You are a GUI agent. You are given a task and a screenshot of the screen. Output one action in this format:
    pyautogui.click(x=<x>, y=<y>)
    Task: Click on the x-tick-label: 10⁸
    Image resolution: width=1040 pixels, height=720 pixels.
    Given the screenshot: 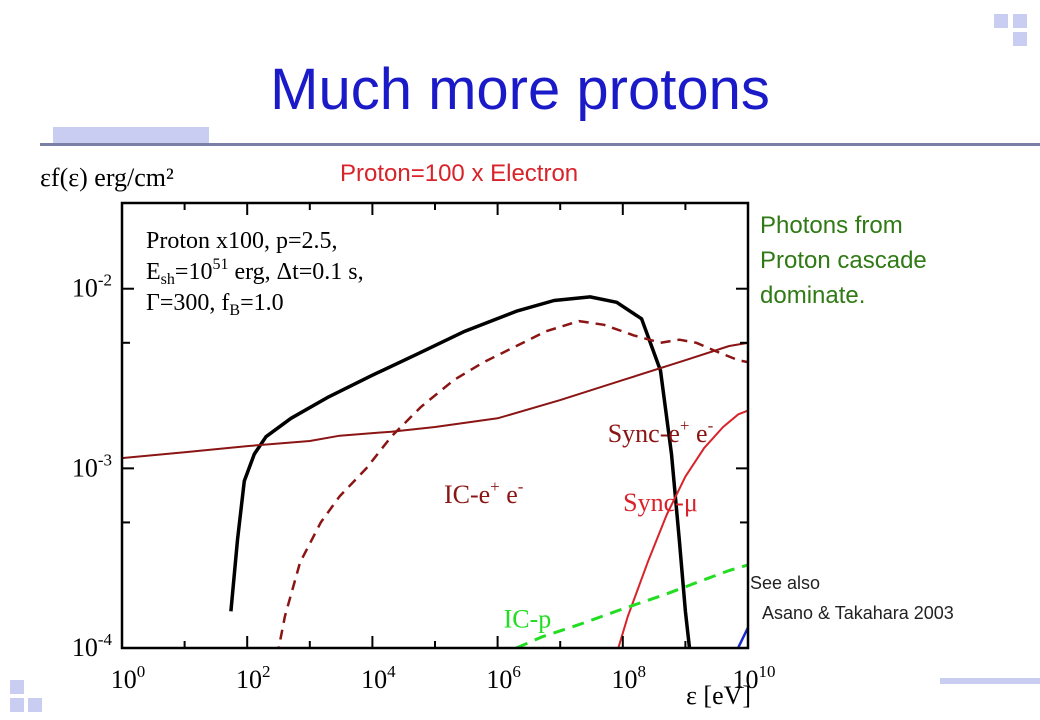 What is the action you would take?
    pyautogui.click(x=629, y=678)
    